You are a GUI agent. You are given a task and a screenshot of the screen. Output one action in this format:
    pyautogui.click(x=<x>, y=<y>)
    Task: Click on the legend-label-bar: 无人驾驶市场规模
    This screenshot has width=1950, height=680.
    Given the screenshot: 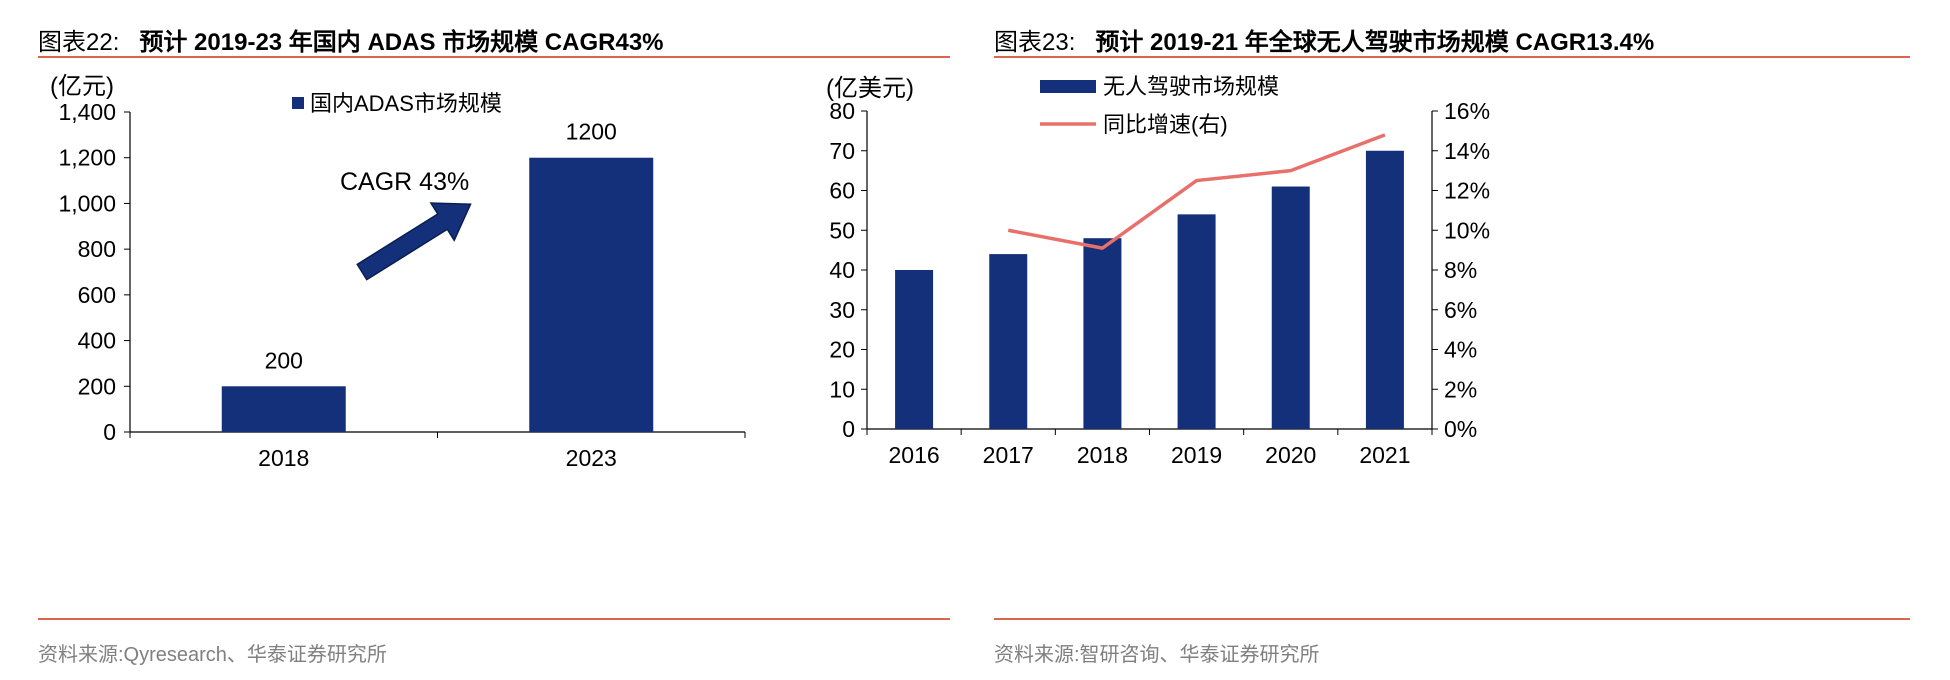 What is the action you would take?
    pyautogui.click(x=1191, y=86)
    